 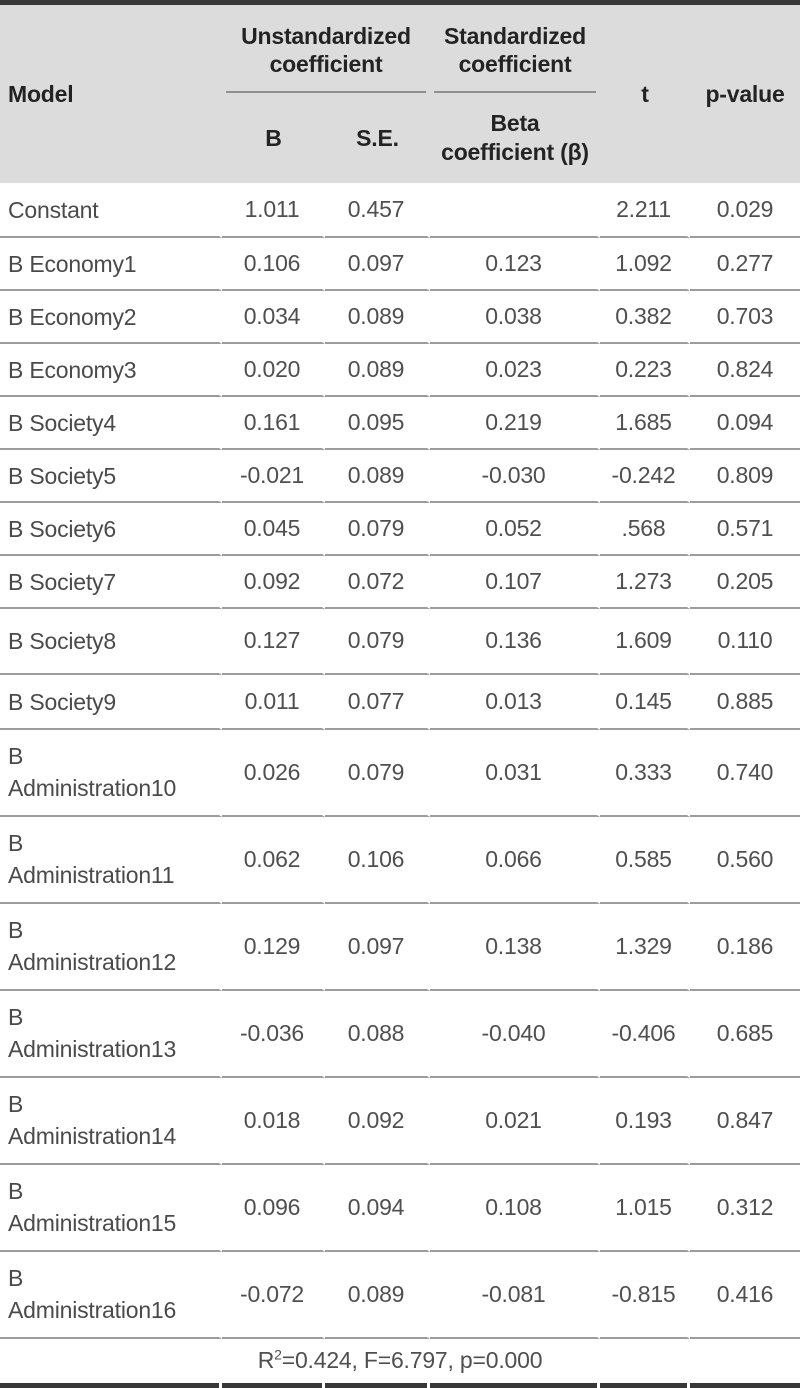 I want to click on cell-se: 0.106, so click(x=377, y=860).